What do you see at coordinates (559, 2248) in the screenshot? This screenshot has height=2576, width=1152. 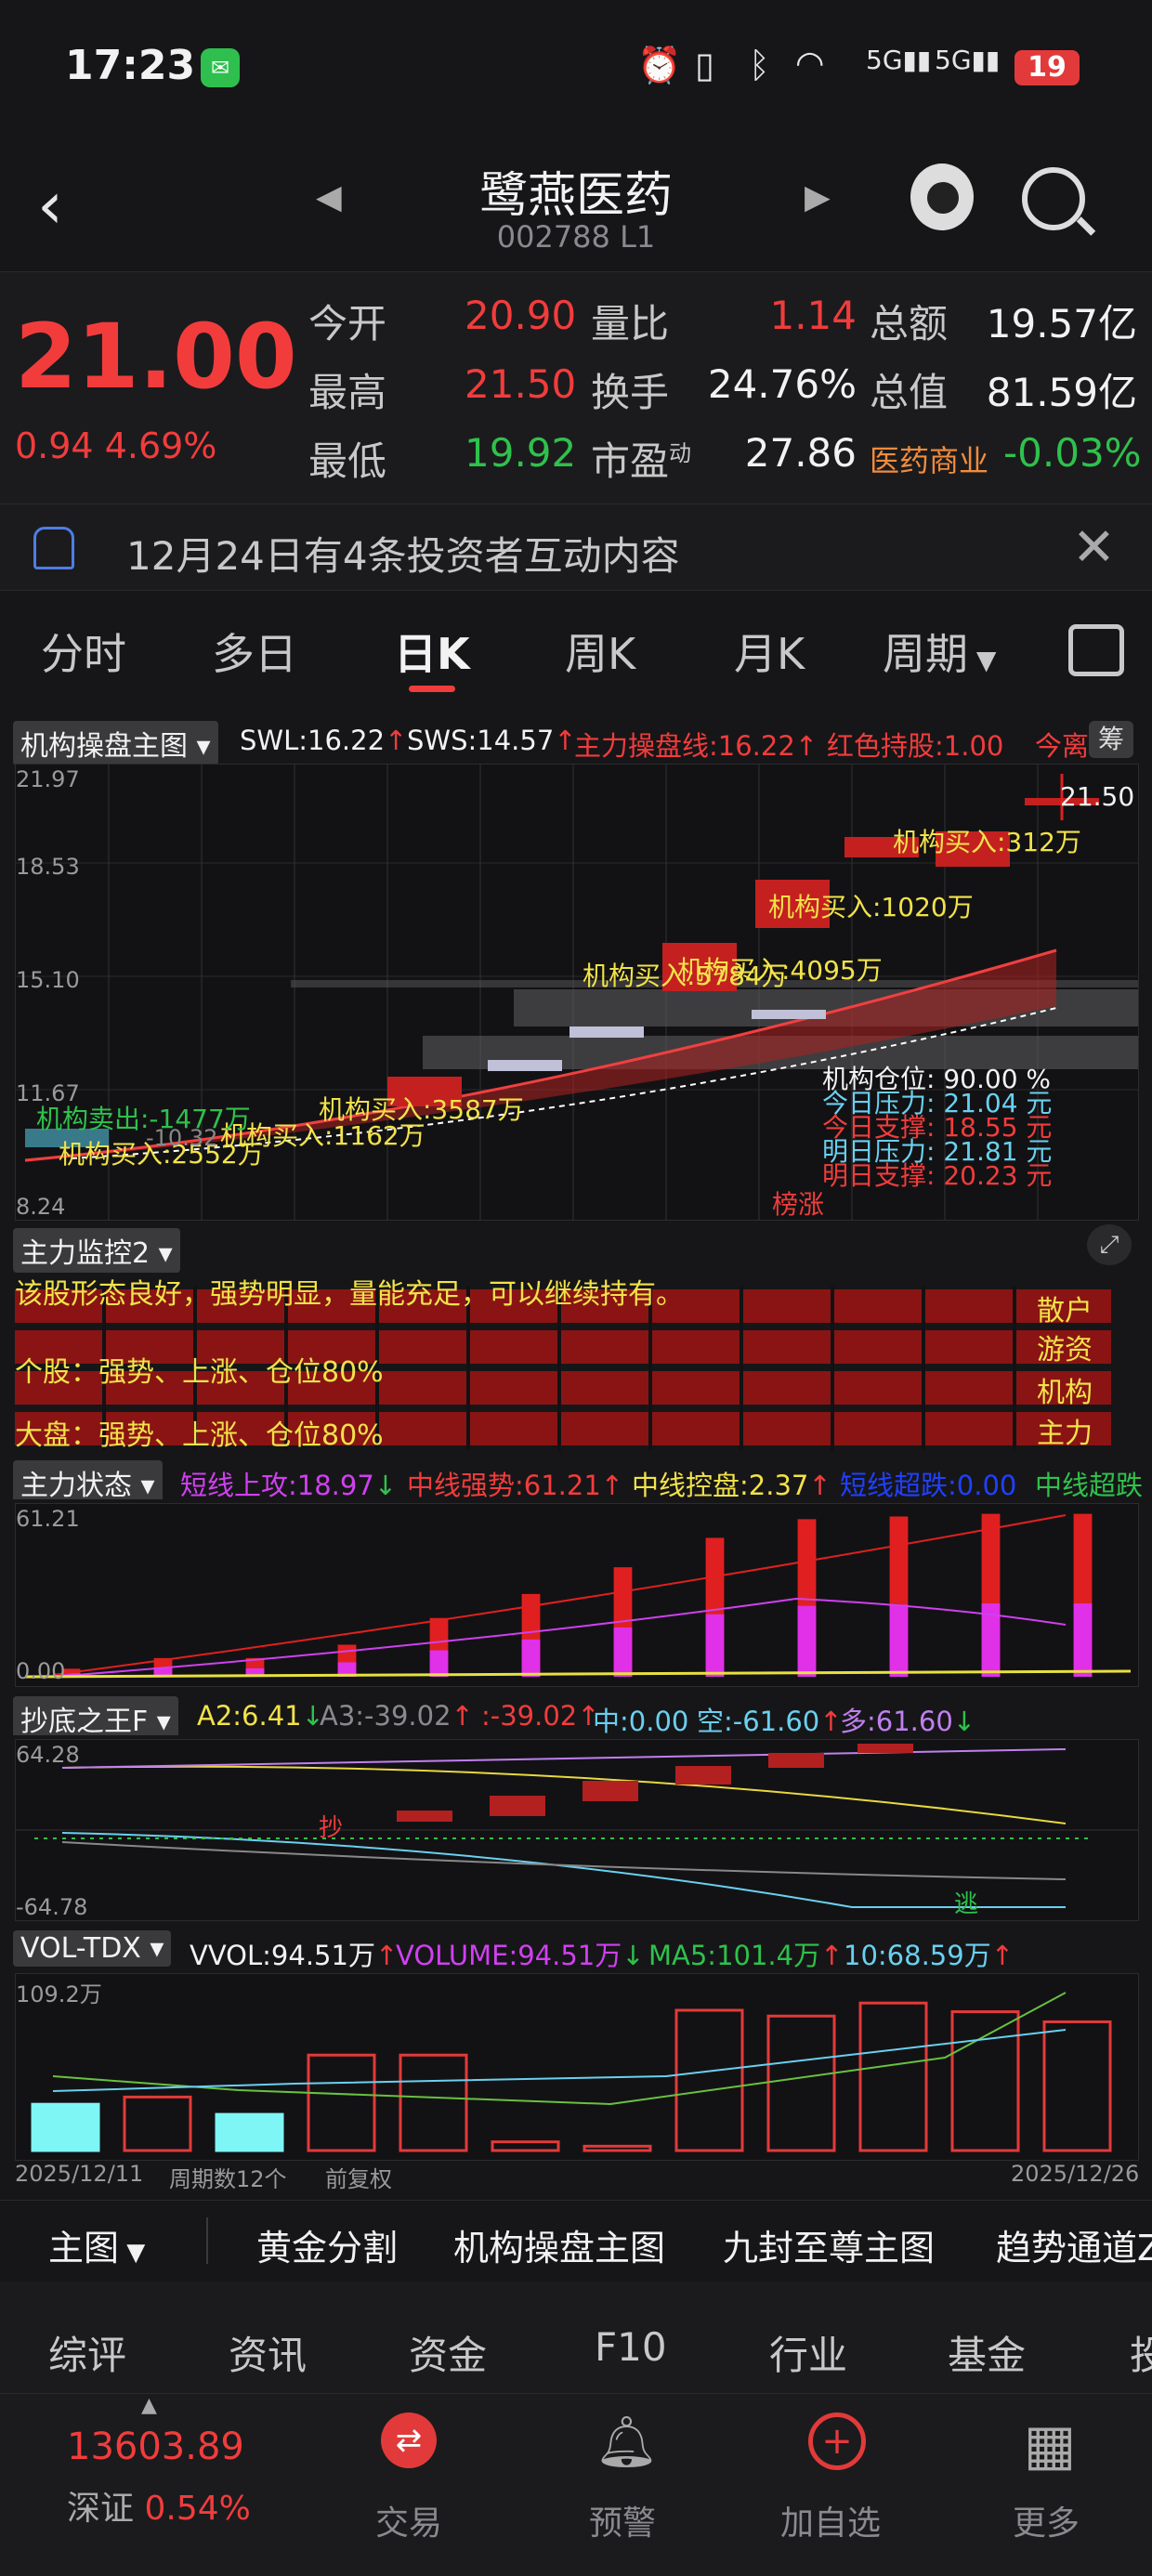 I see `indicator-institution: 机构操盘主图` at bounding box center [559, 2248].